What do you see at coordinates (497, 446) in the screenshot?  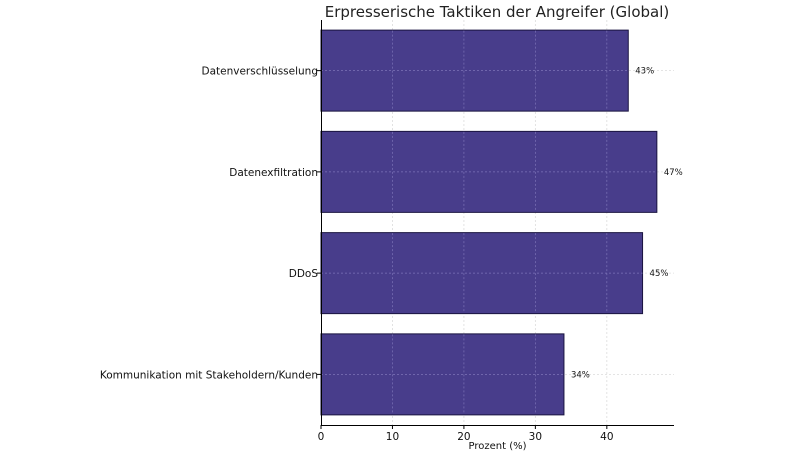 I see `x-axis-label: Prozent (%)` at bounding box center [497, 446].